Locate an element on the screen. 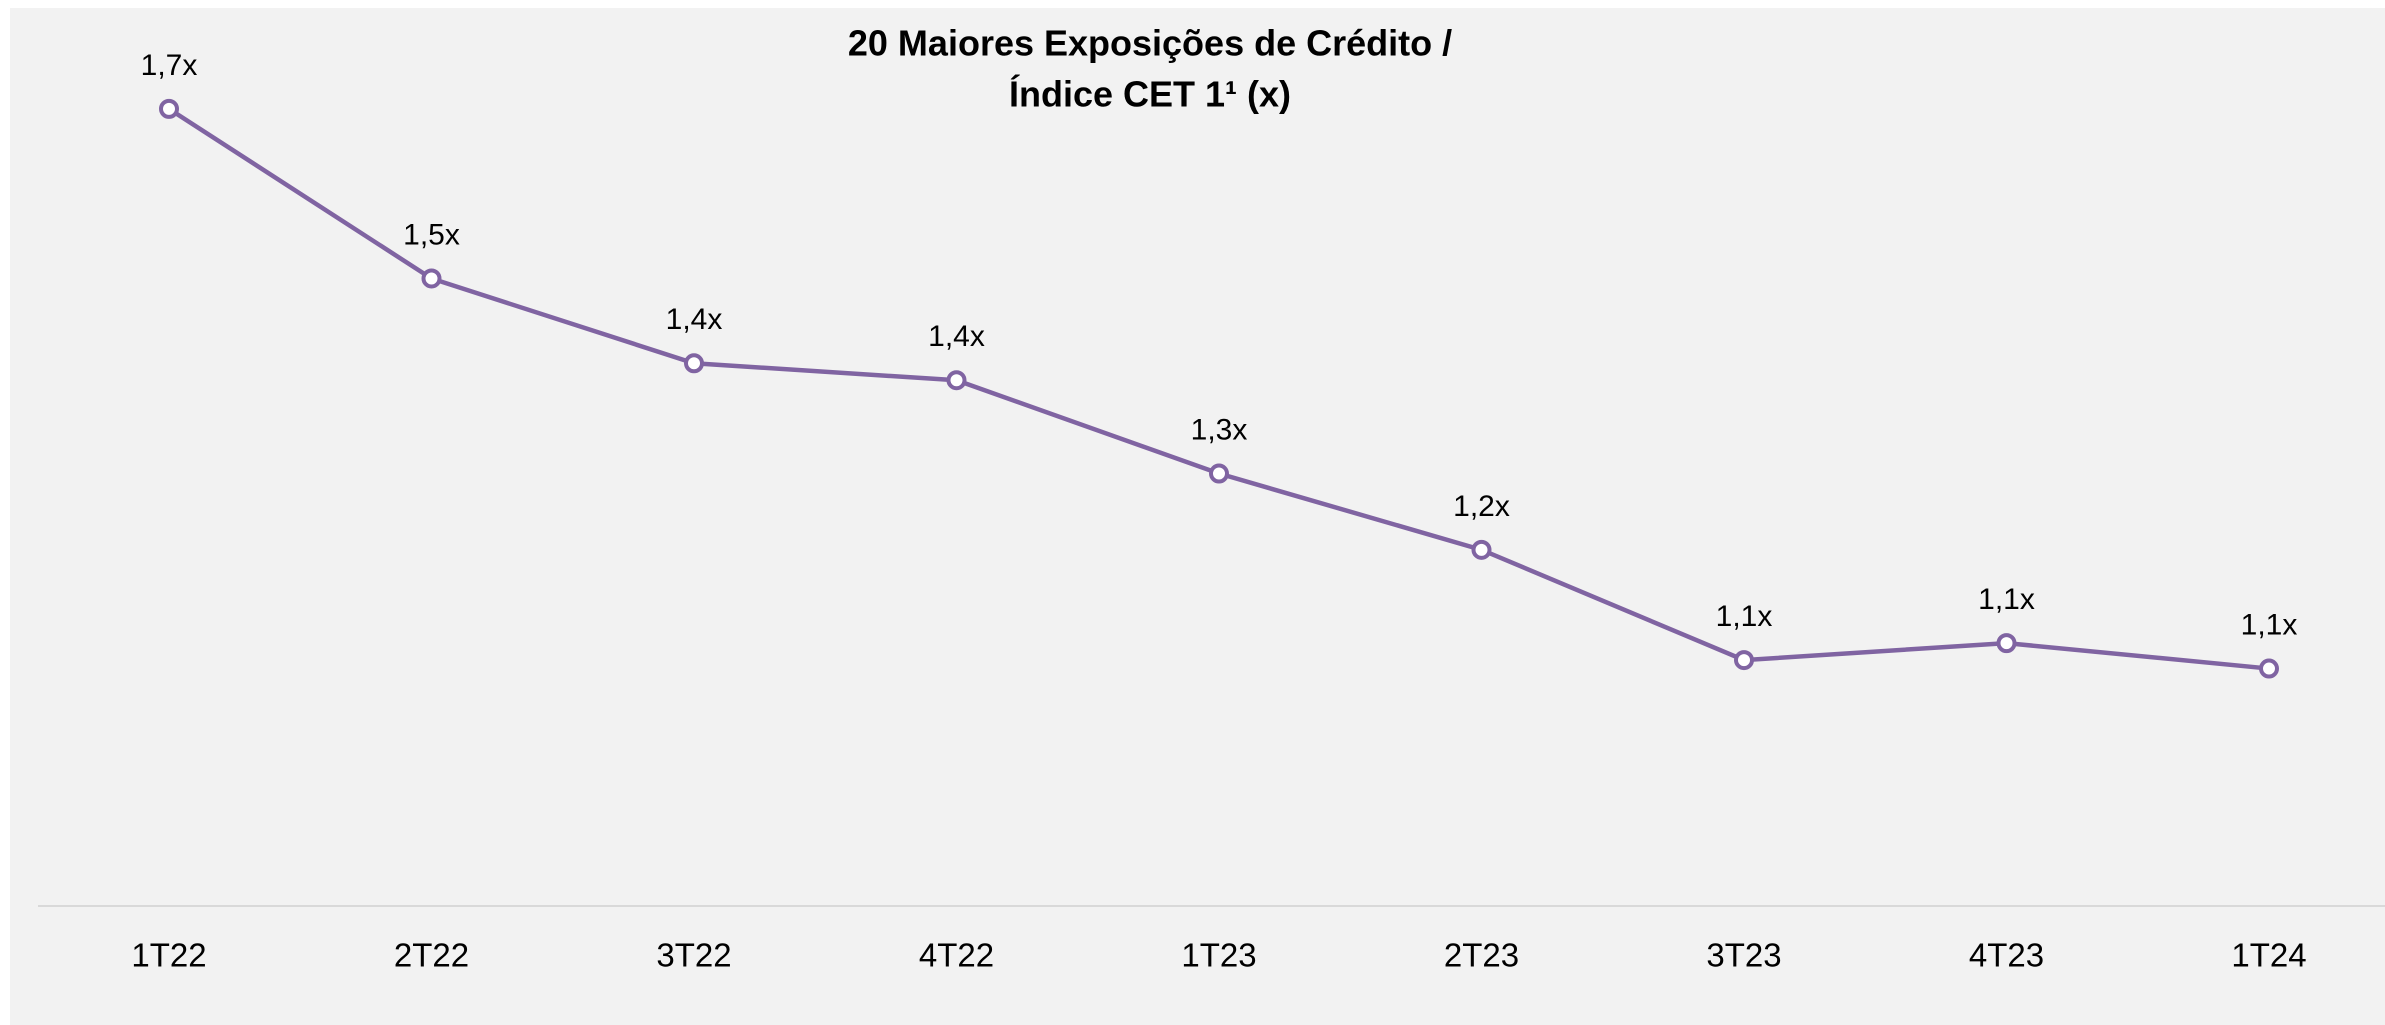 The width and height of the screenshot is (2385, 1025). x-tick-label: 3T22 is located at coordinates (693, 955).